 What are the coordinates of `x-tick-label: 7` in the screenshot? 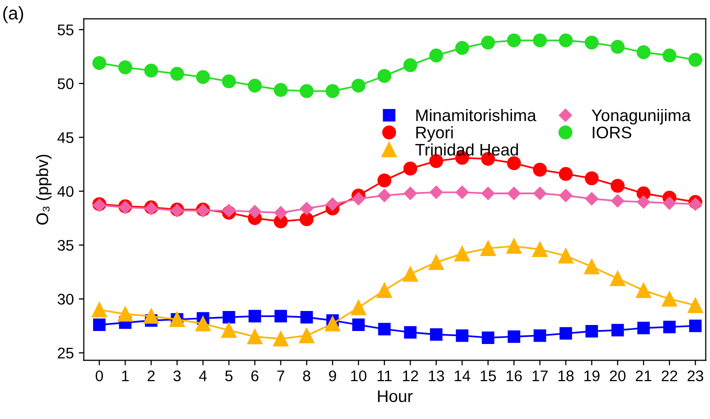 It's located at (280, 376).